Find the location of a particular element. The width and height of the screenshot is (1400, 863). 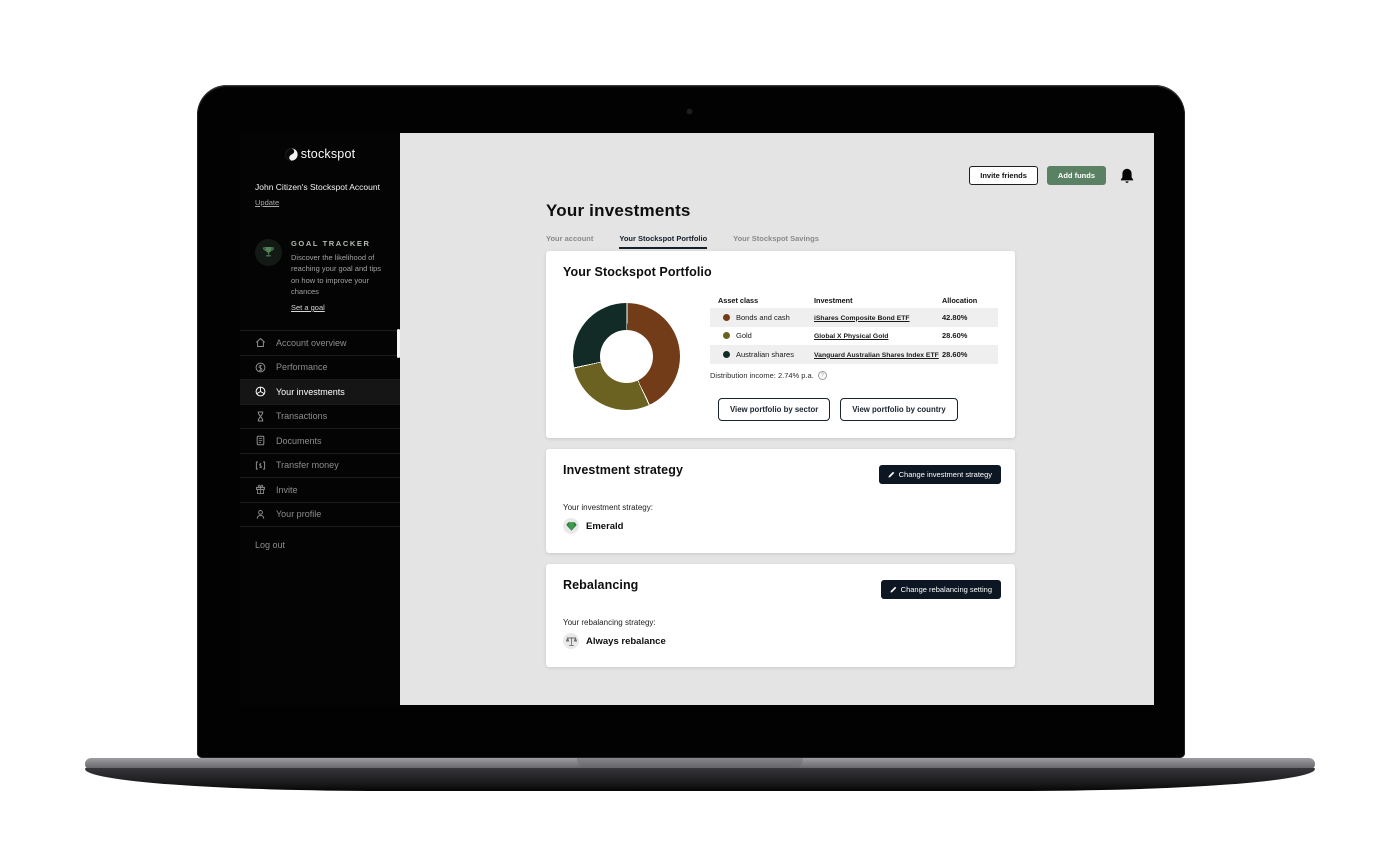

hourglass-icon is located at coordinates (260, 416).